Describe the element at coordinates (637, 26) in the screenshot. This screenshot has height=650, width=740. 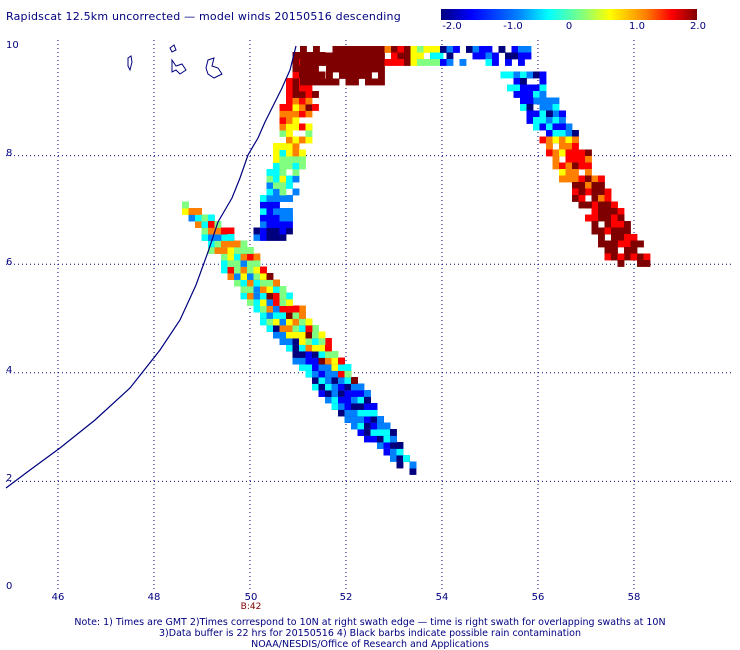
I see `colorbar-tick: 1.0` at that location.